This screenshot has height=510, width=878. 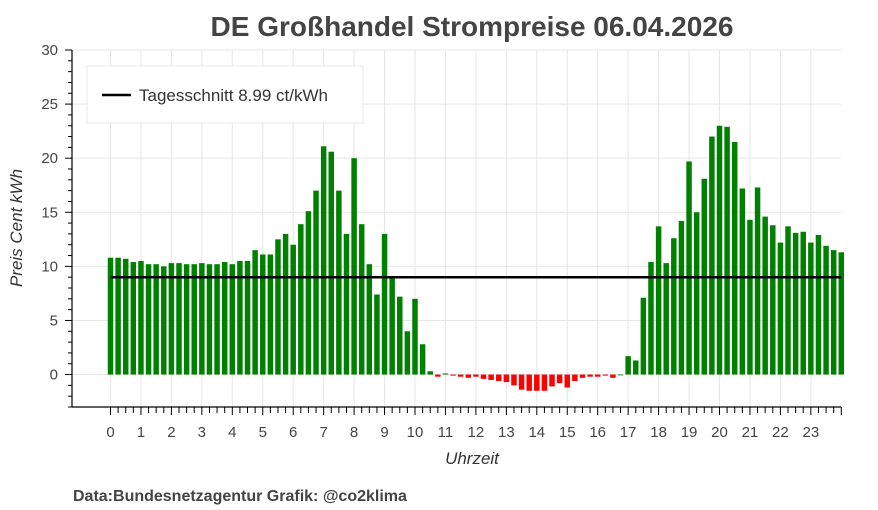 What do you see at coordinates (446, 432) in the screenshot?
I see `x-tick-label: 11` at bounding box center [446, 432].